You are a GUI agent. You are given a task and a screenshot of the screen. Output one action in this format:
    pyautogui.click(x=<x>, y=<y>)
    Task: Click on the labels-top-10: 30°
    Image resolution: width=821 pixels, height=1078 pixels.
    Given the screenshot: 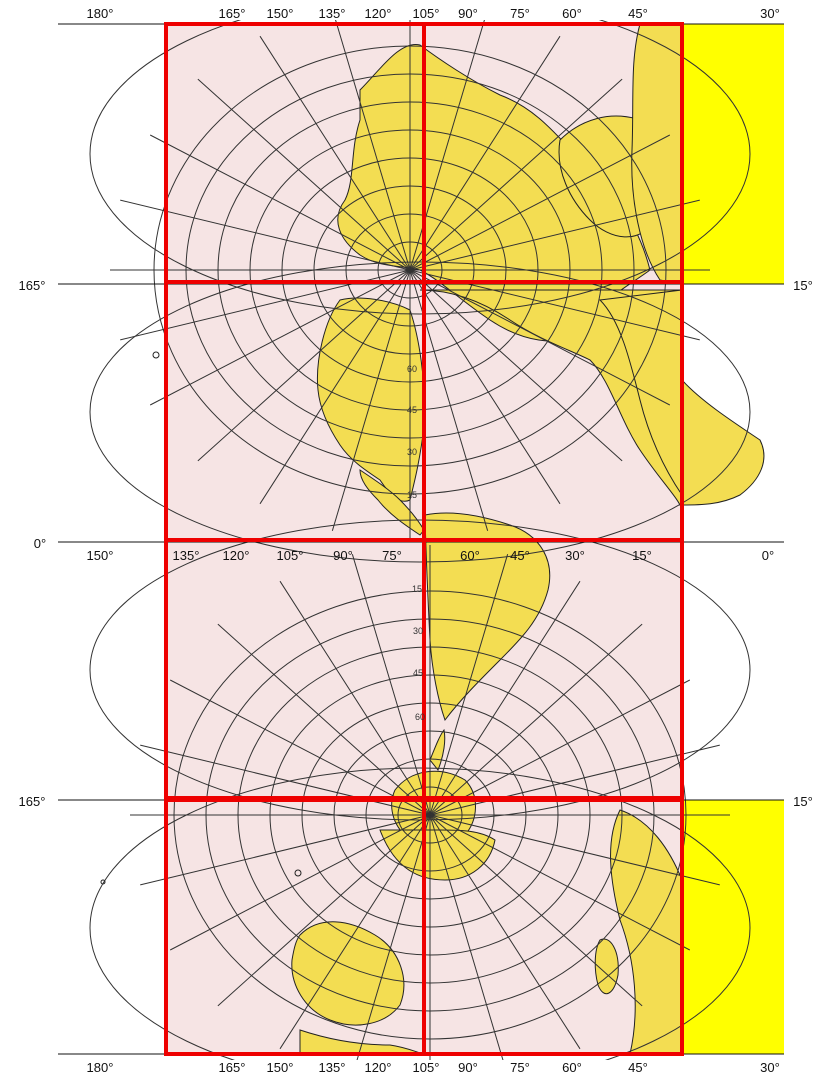 What is the action you would take?
    pyautogui.click(x=770, y=13)
    